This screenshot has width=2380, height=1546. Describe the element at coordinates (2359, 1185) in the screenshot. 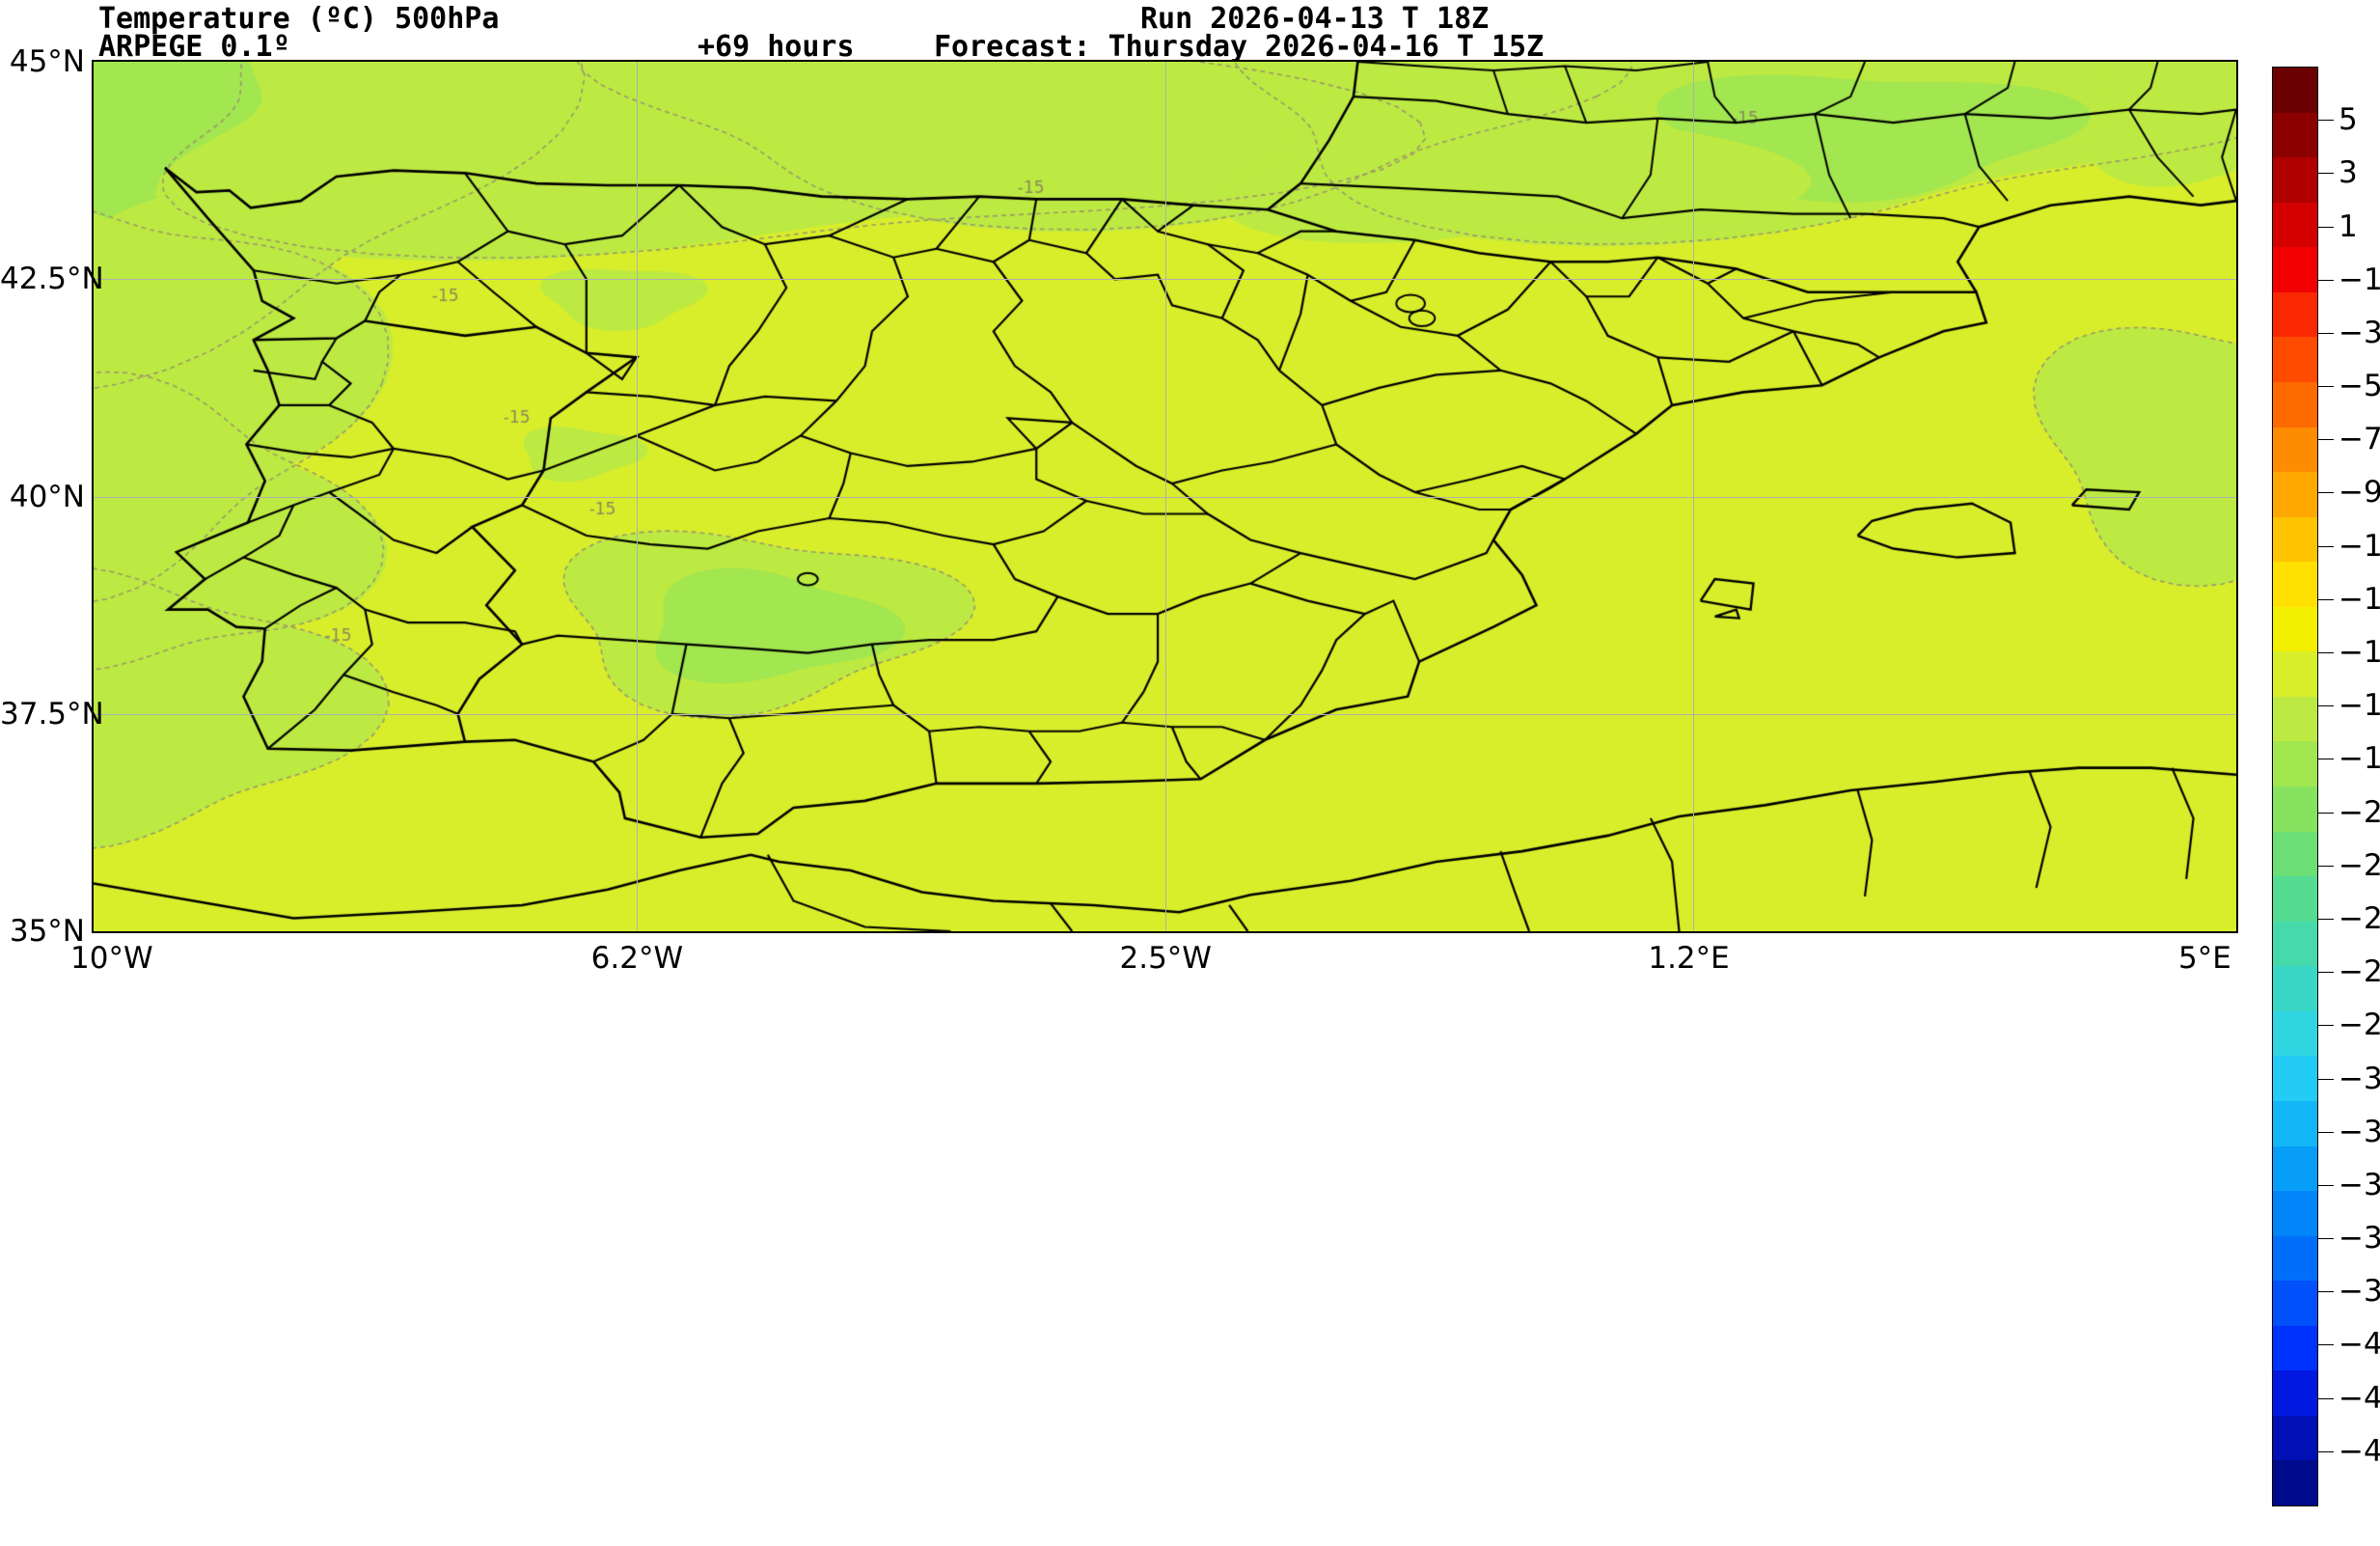

I see `colorbar-tick-label: −35` at that location.